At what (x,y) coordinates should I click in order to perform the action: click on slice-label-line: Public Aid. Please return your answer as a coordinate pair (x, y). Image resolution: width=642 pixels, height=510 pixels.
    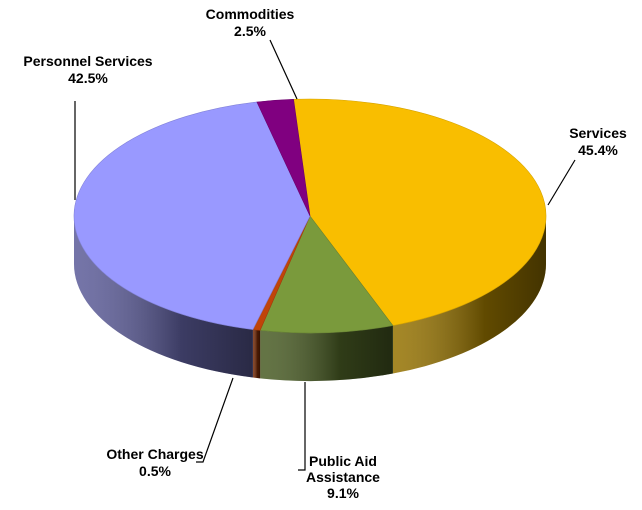
    Looking at the image, I should click on (343, 461).